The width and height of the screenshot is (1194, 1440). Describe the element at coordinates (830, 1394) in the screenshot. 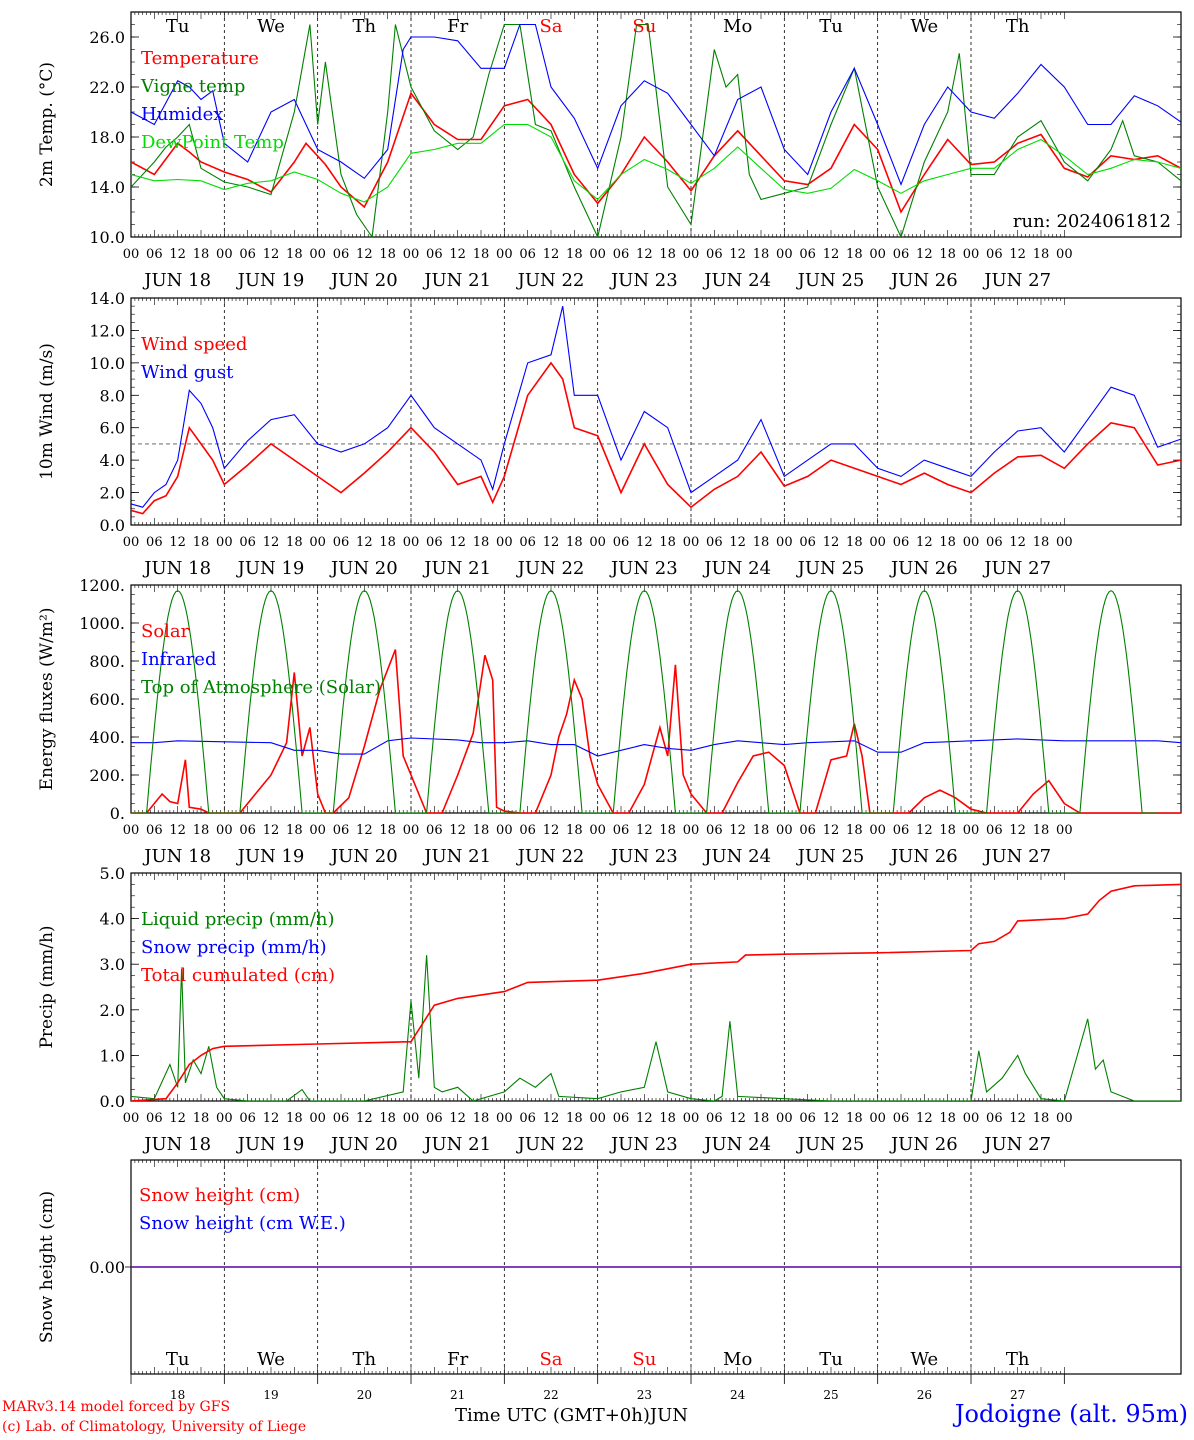

I see `day-number-label: 25` at that location.